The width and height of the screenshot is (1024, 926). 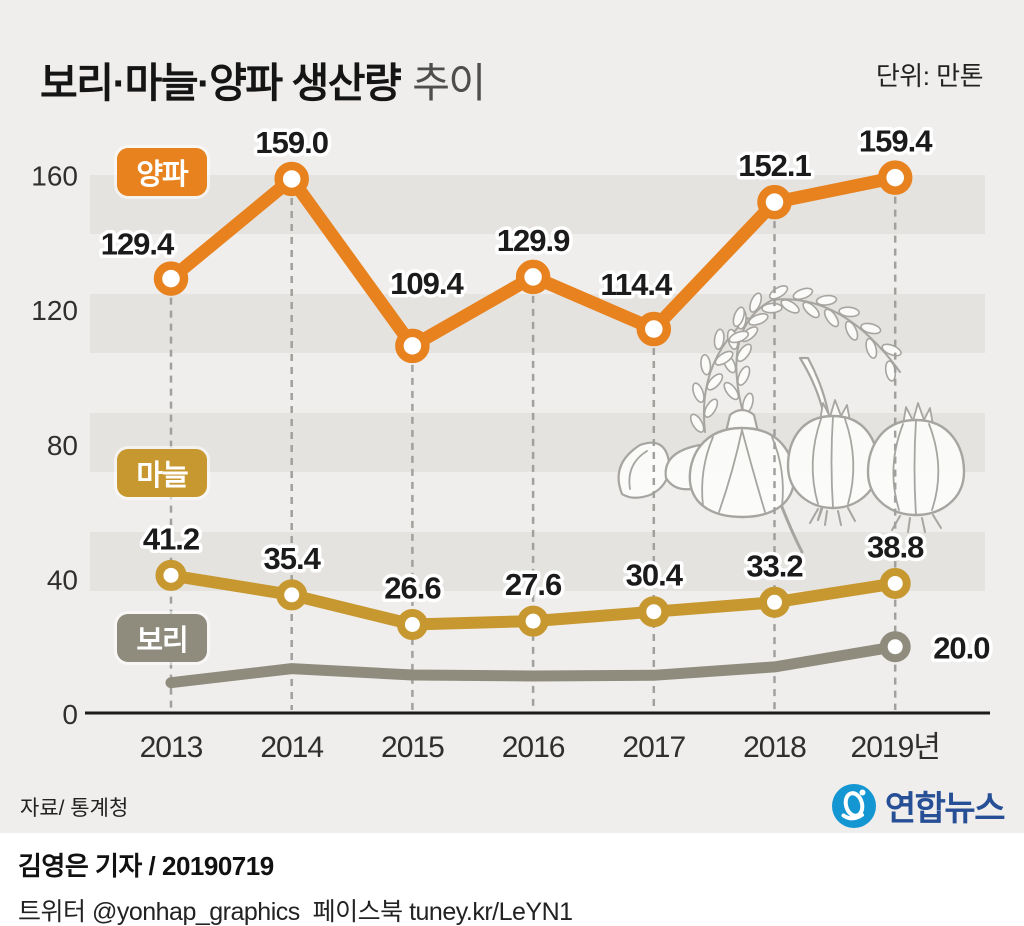 I want to click on x-tick-label: 2018, so click(x=774, y=747).